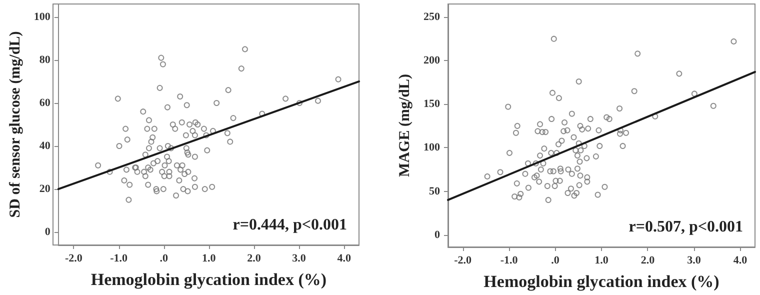 This screenshot has height=295, width=760. What do you see at coordinates (685, 227) in the screenshot?
I see `annotation: r=0.507, p<0.001` at bounding box center [685, 227].